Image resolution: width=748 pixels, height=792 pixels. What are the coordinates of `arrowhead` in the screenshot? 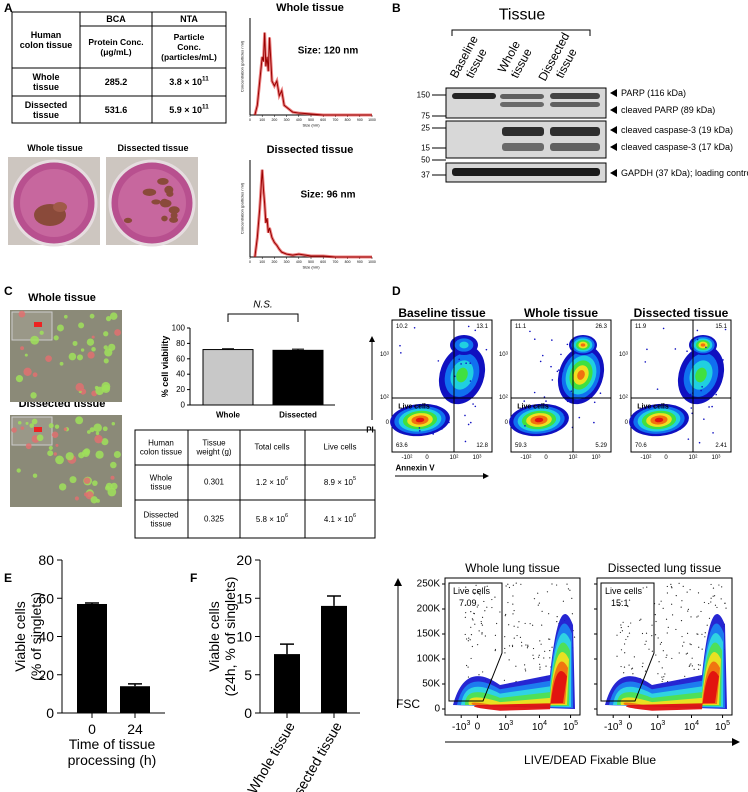 It's located at (486, 476).